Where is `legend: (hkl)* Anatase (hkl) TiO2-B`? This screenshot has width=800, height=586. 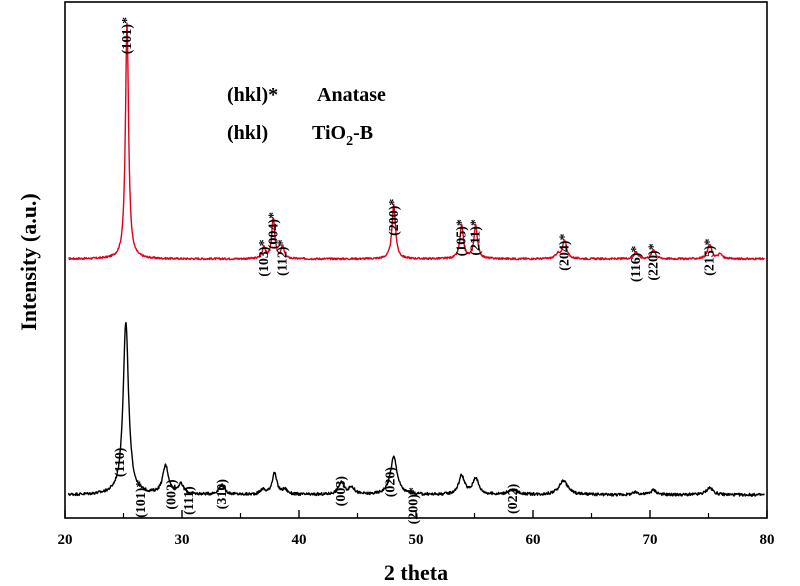 legend: (hkl)* Anatase (hkl) TiO2-B is located at coordinates (306, 116).